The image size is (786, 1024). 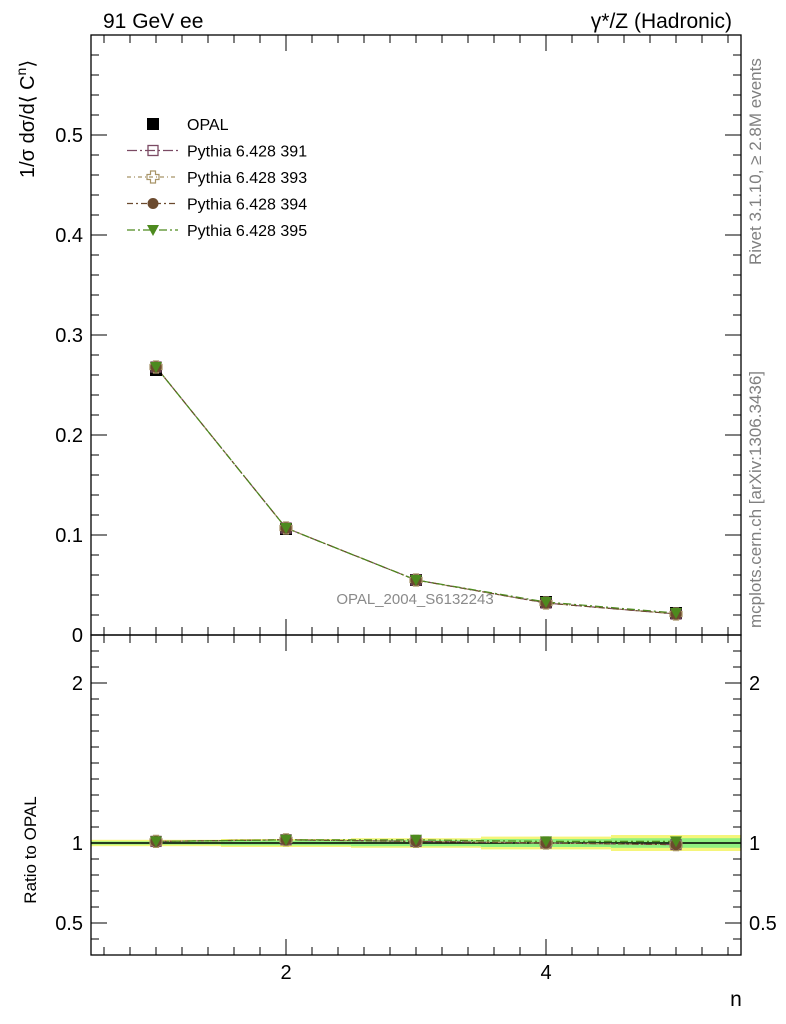 I want to click on main-ylabel: 1/σ dσ/d⟨ Cn⟩, so click(x=26, y=119).